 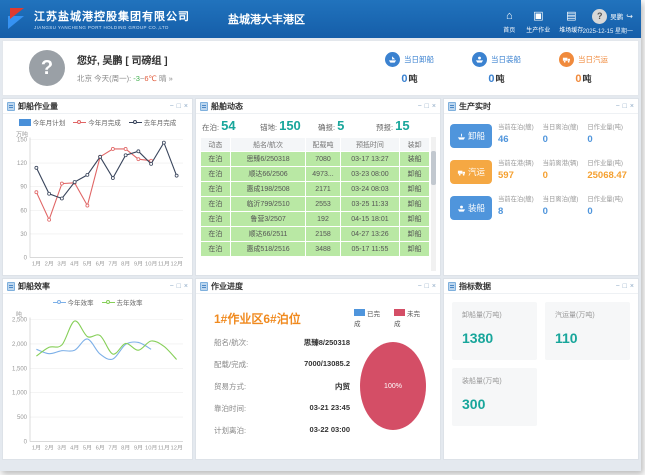 I want to click on metric-card-unload: 卸船量(万吨) 1380, so click(x=494, y=331).